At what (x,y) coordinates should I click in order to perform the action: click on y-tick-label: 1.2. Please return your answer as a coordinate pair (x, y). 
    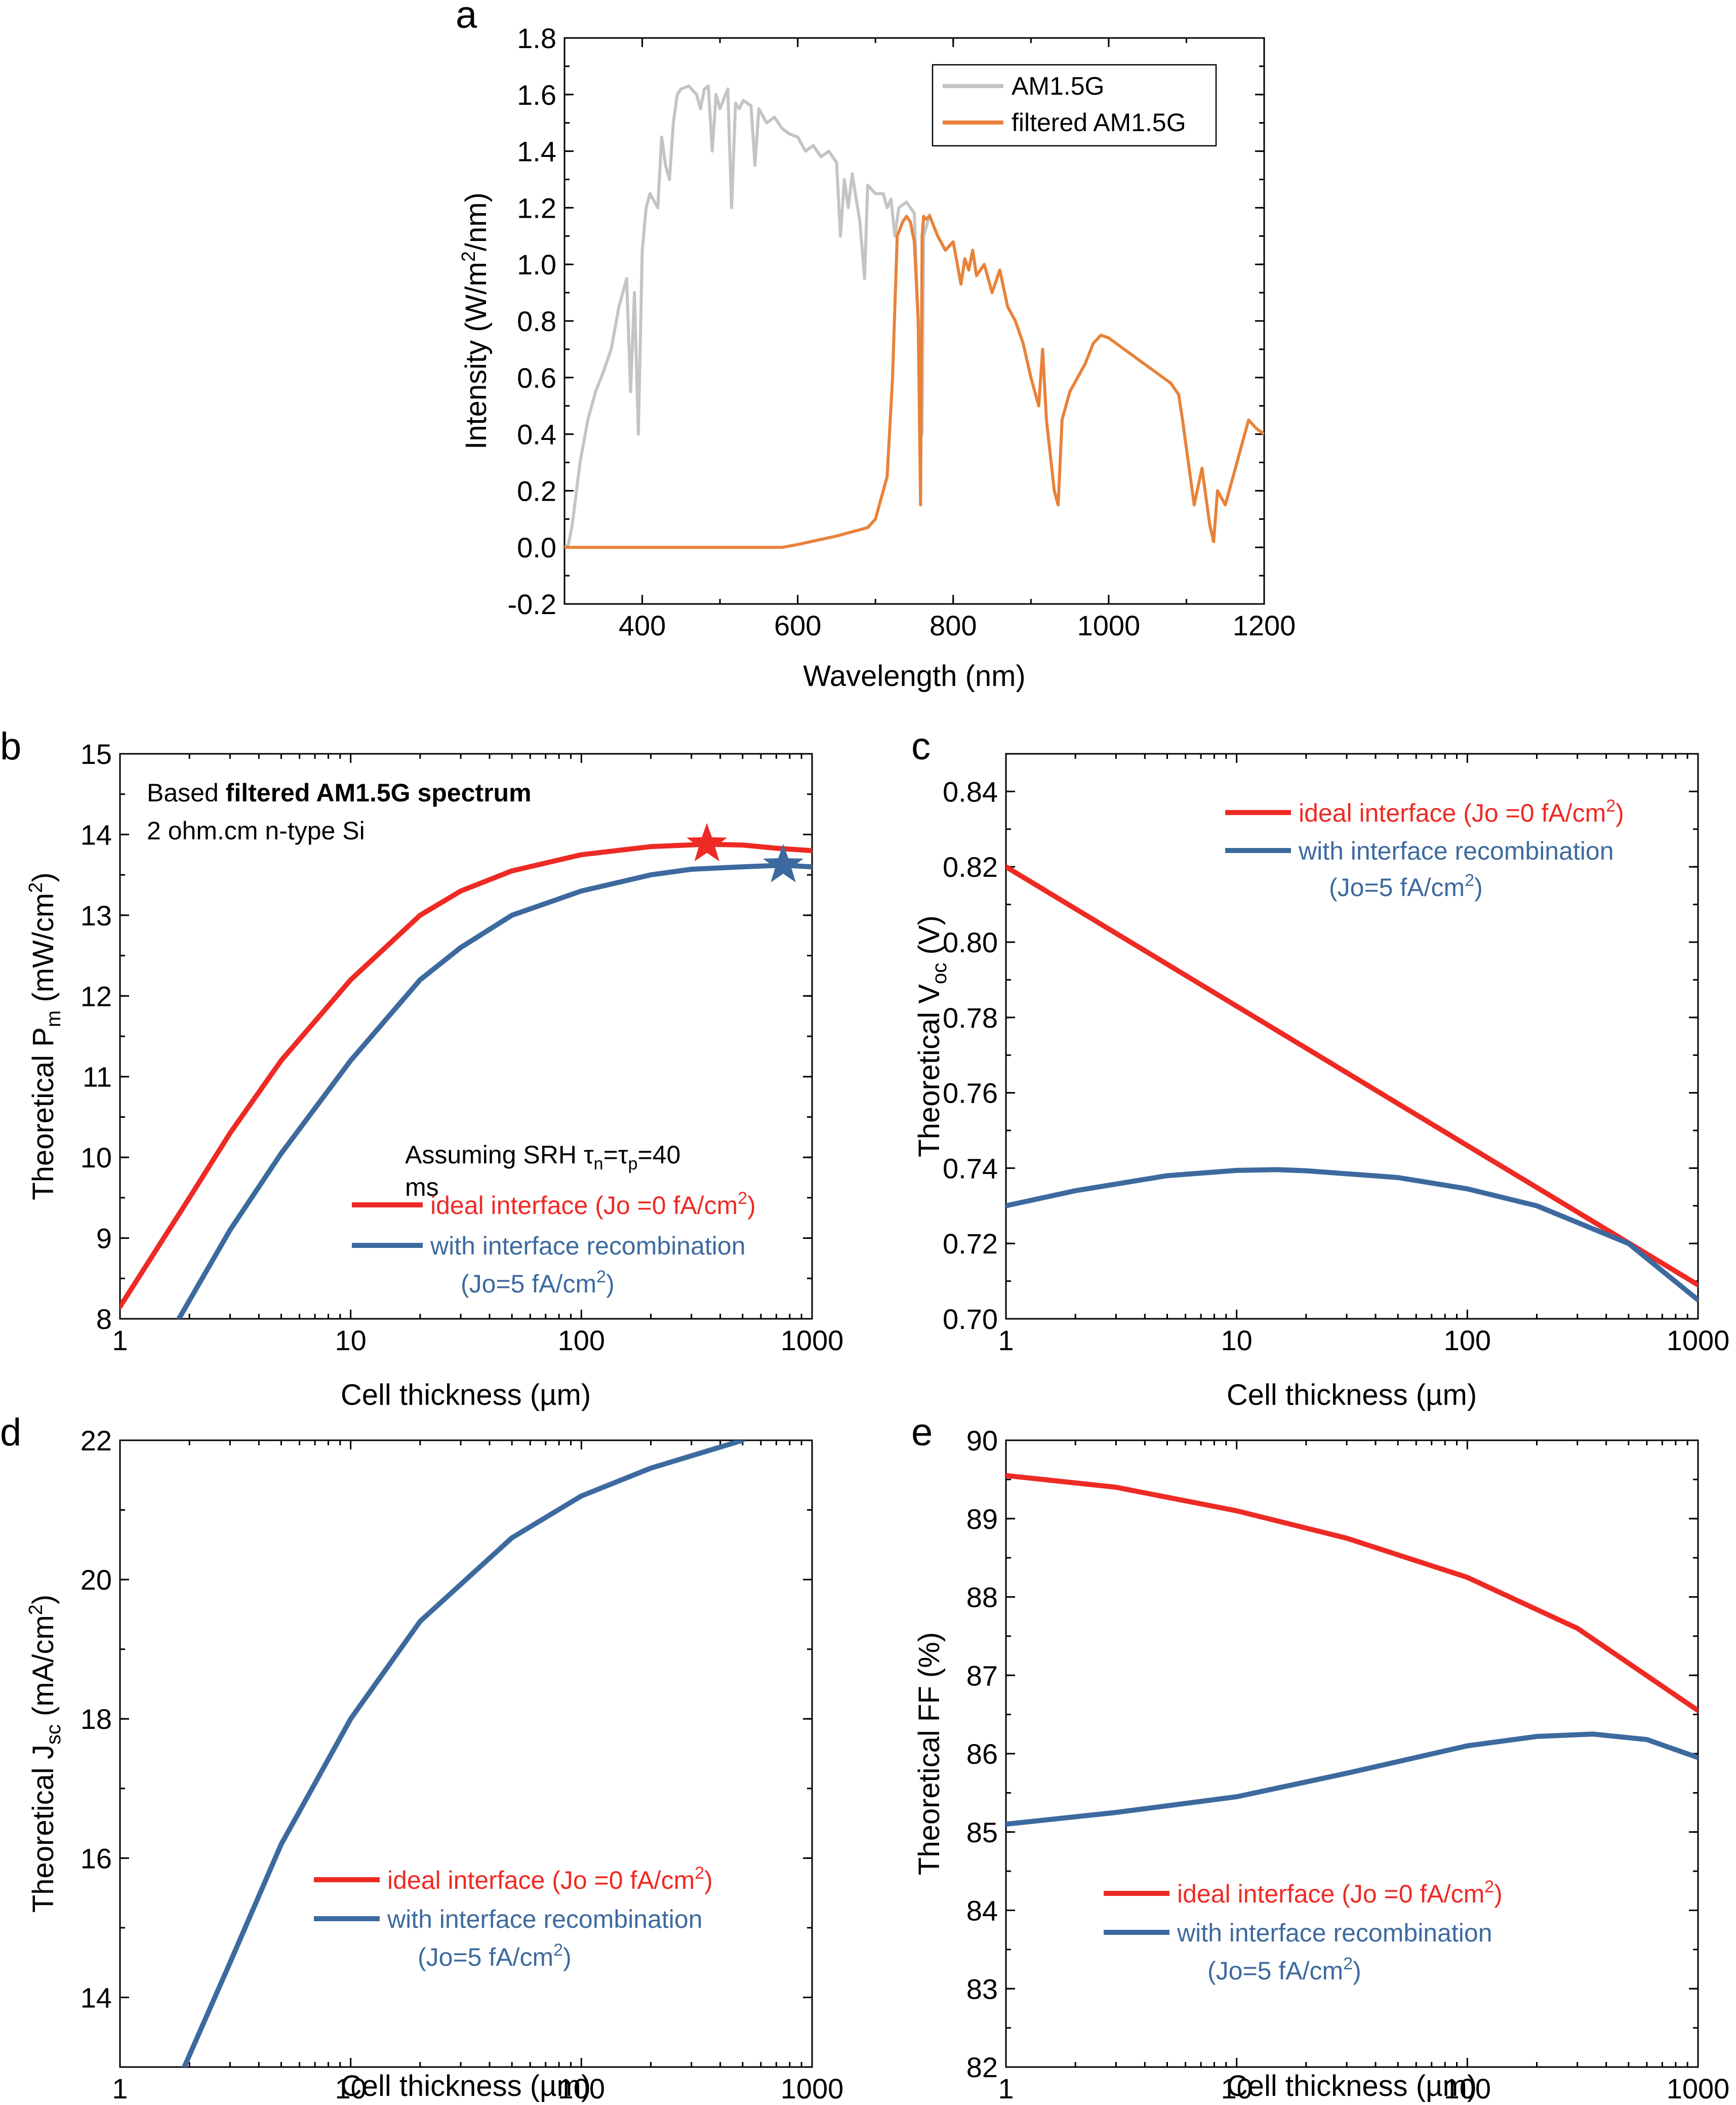
    Looking at the image, I should click on (536, 208).